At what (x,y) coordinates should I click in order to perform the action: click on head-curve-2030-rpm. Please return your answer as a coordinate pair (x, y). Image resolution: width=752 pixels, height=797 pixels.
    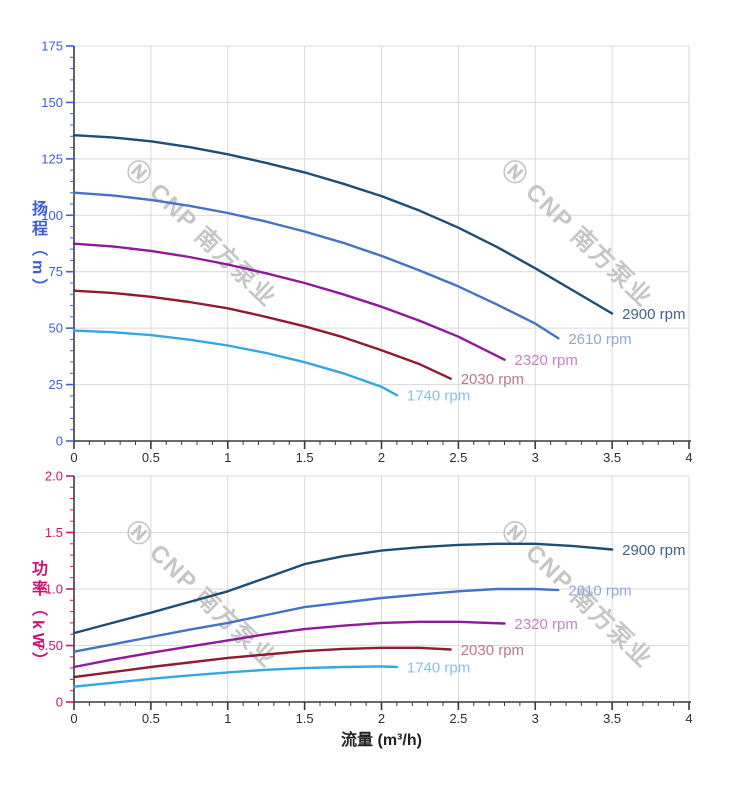
    Looking at the image, I should click on (262, 334).